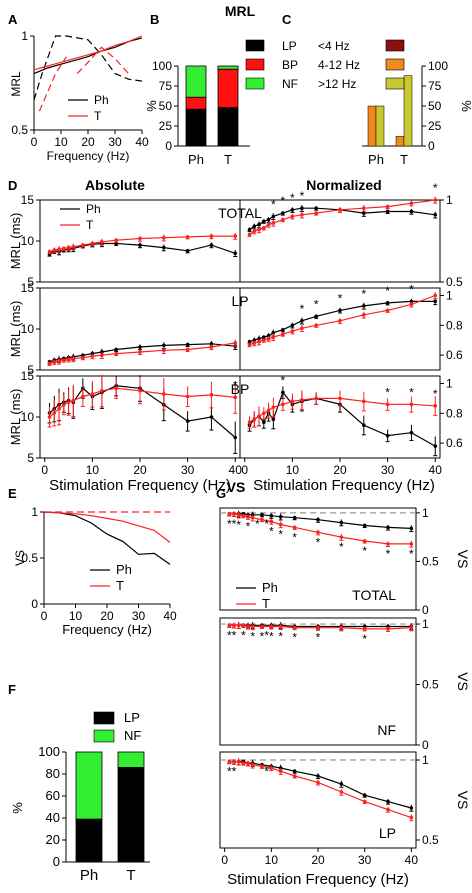 The image size is (472, 893). I want to click on d-lp-abs-point-ph, so click(140, 347).